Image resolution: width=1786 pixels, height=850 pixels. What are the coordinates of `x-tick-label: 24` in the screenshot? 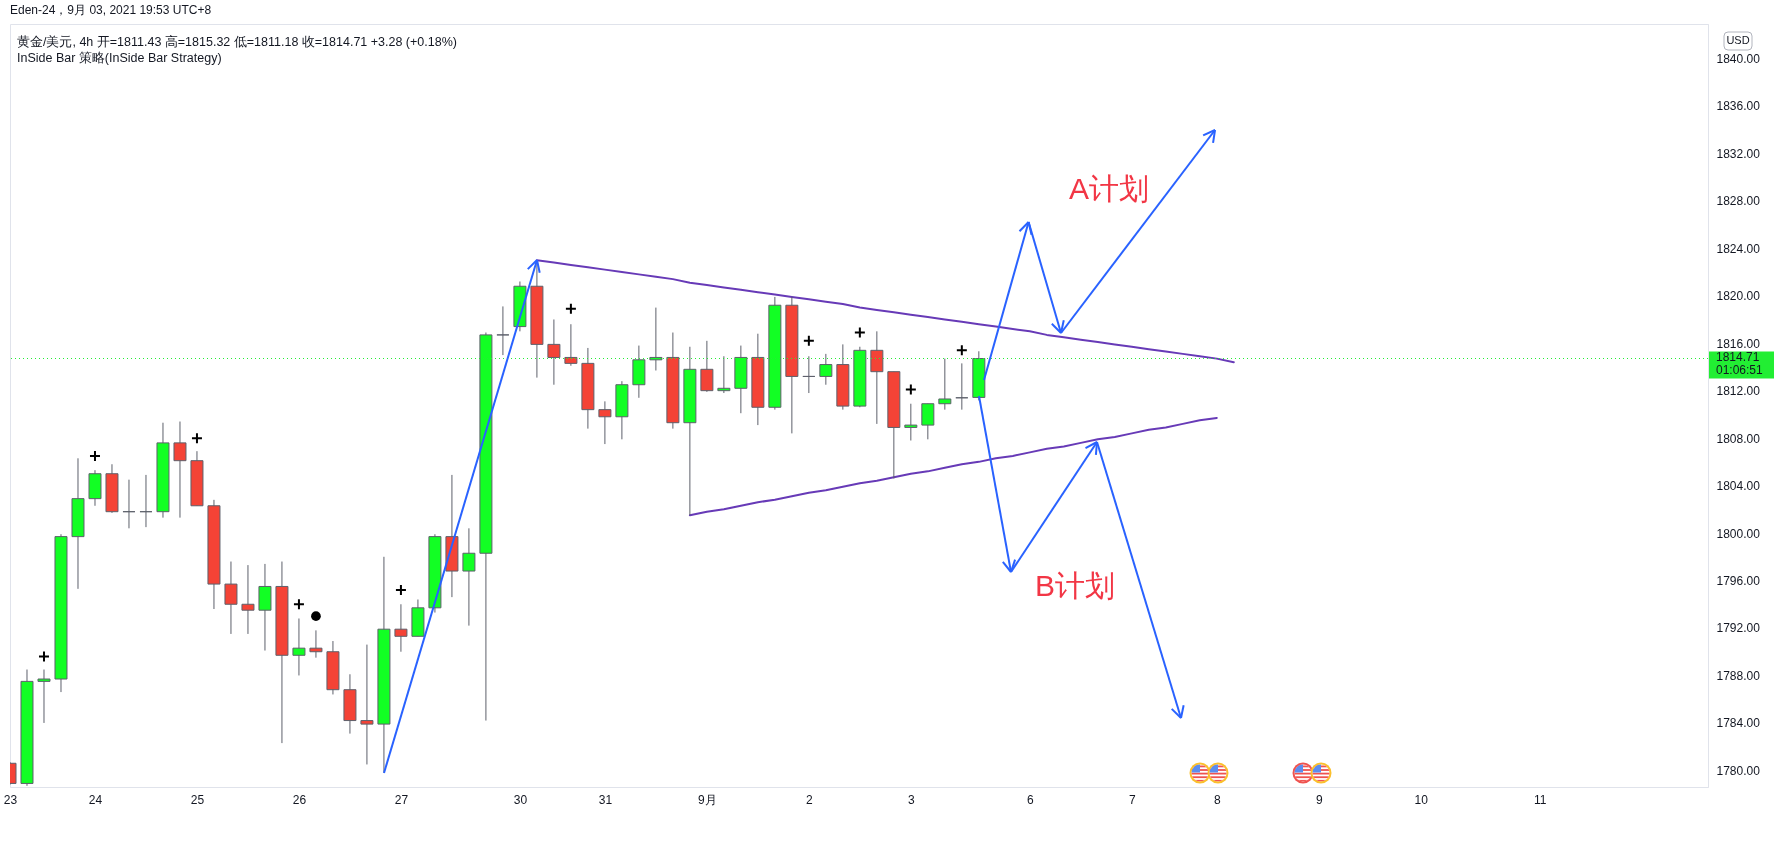 It's located at (95, 799).